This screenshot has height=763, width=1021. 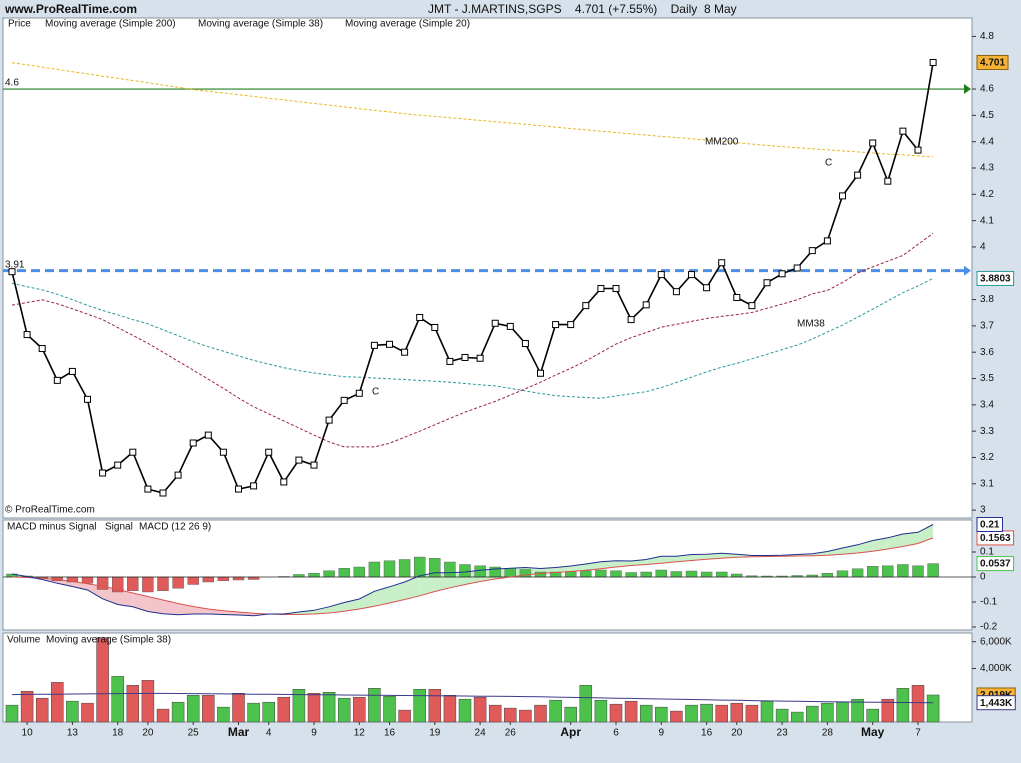 I want to click on y-tick-label: 4.3, so click(x=987, y=168).